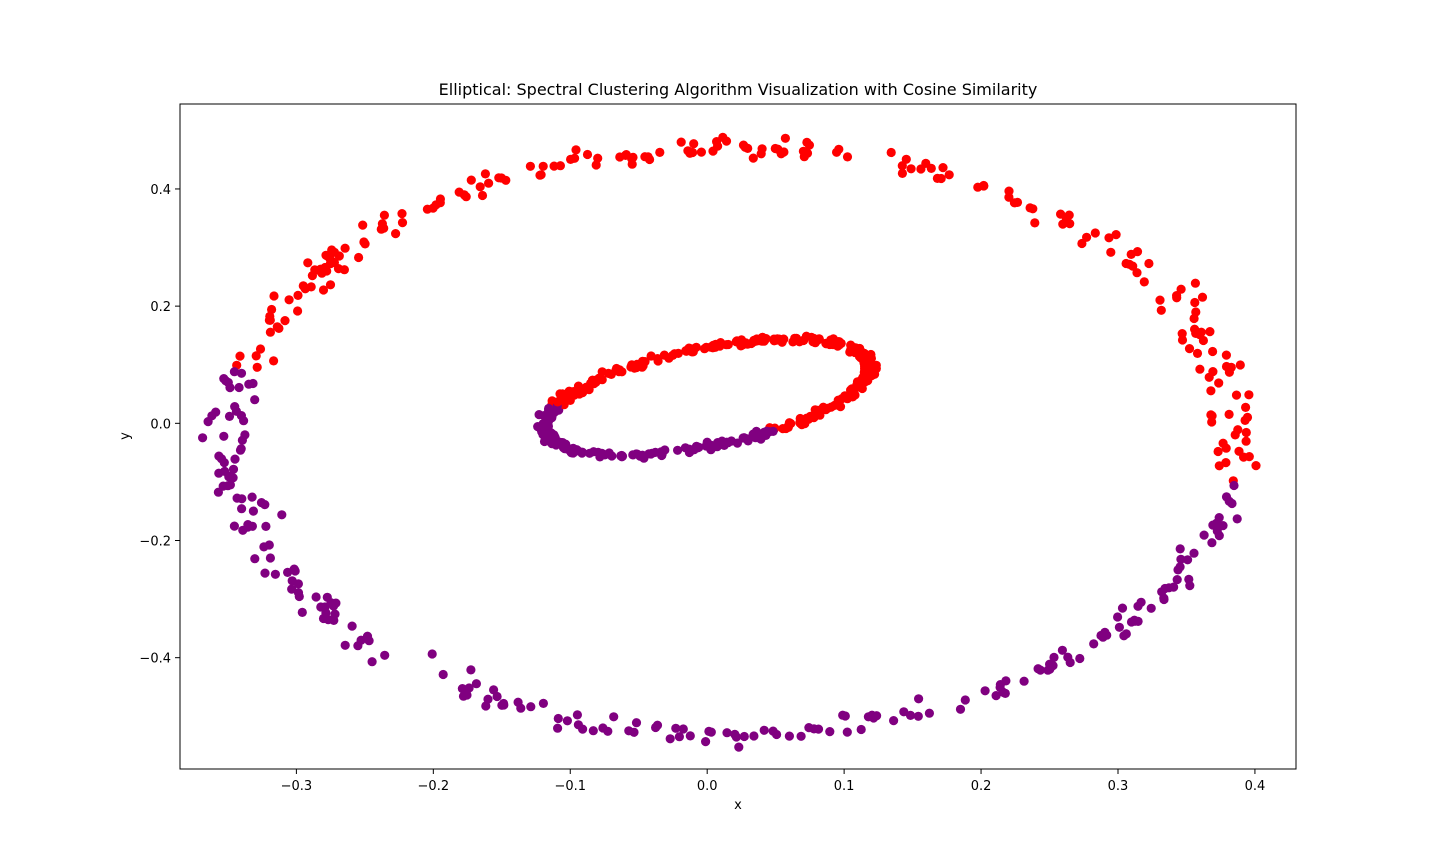 The image size is (1440, 868). Describe the element at coordinates (773, 781) in the screenshot. I see `x-axis-ticks: −0.3 −0.2 −0.1 0.0 0.1 0.2 0.3 0.4` at that location.